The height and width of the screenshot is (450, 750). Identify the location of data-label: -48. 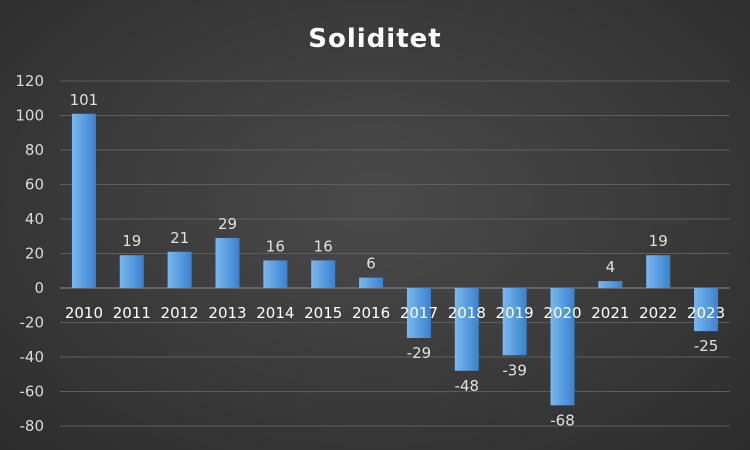
(467, 386).